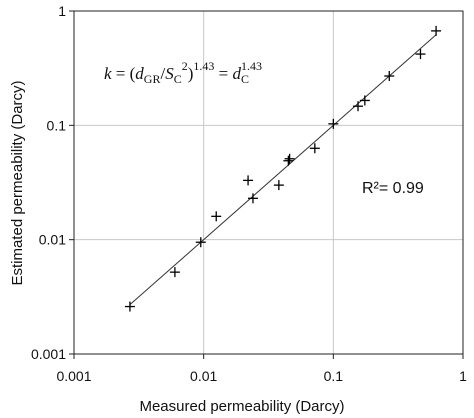 This screenshot has width=474, height=418. Describe the element at coordinates (223, 73) in the screenshot. I see `eq-part-2: =` at that location.